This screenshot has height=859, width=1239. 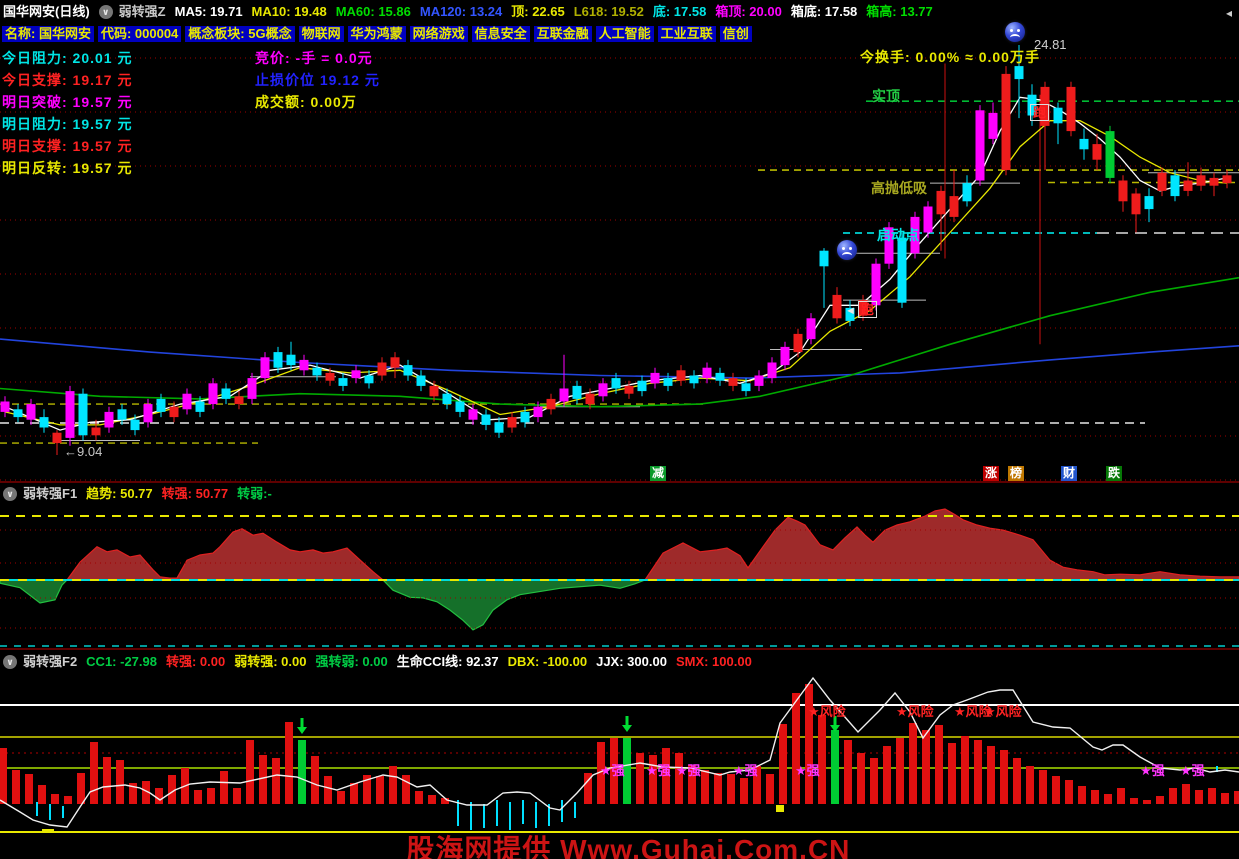 I want to click on f1-area-positive, so click(x=619, y=544).